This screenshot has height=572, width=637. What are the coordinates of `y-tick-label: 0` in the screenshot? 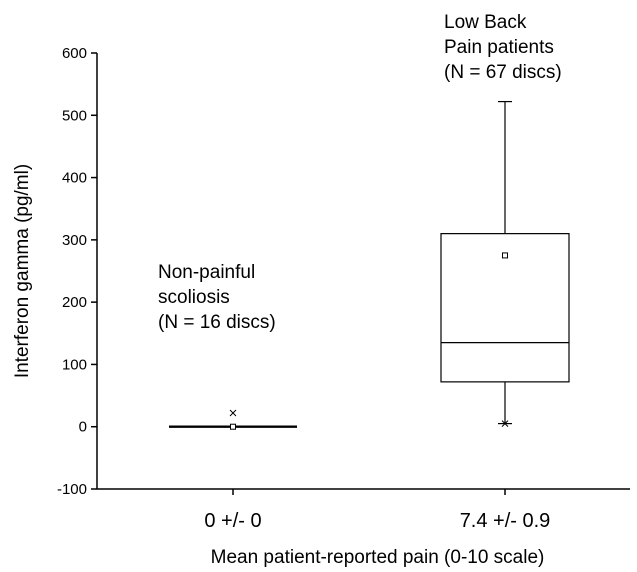 It's located at (83, 427).